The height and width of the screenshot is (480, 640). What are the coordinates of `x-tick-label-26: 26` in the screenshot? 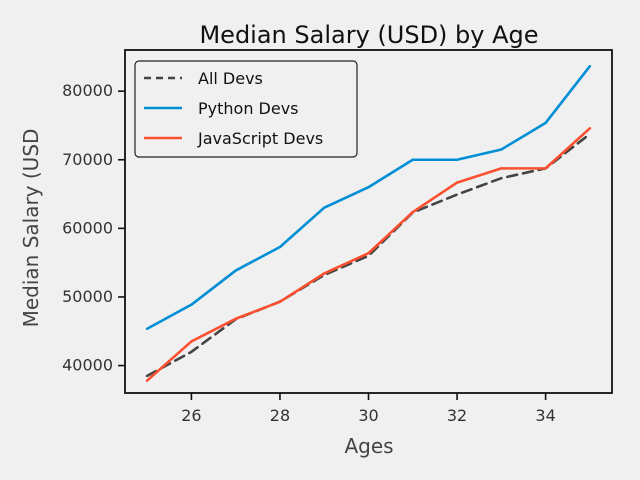 It's located at (191, 415).